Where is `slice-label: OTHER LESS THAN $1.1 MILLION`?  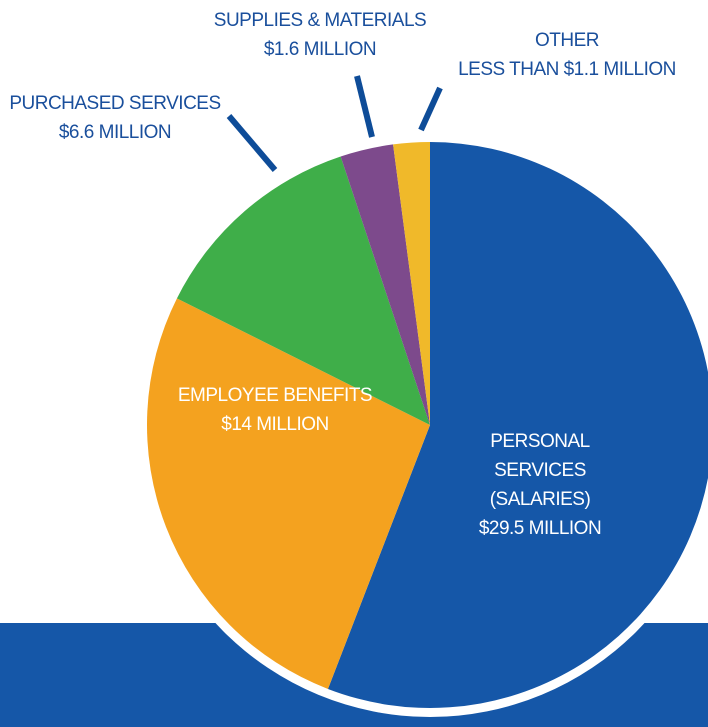
slice-label: OTHER LESS THAN $1.1 MILLION is located at coordinates (567, 55).